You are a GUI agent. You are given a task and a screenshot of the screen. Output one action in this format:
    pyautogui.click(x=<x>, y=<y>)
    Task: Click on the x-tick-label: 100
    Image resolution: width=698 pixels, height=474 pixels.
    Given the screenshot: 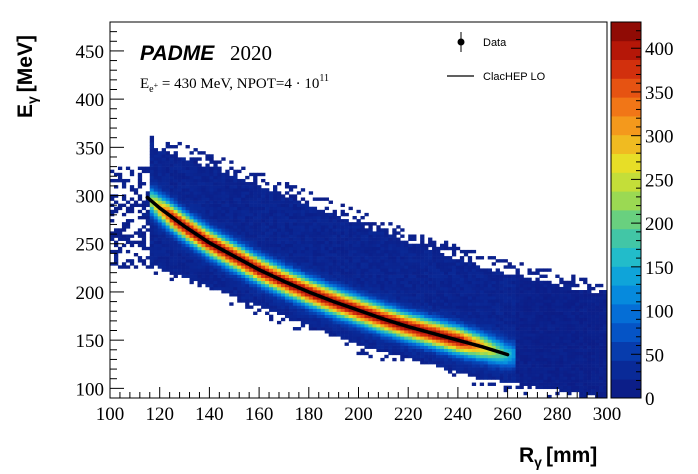 What is the action you would take?
    pyautogui.click(x=110, y=414)
    